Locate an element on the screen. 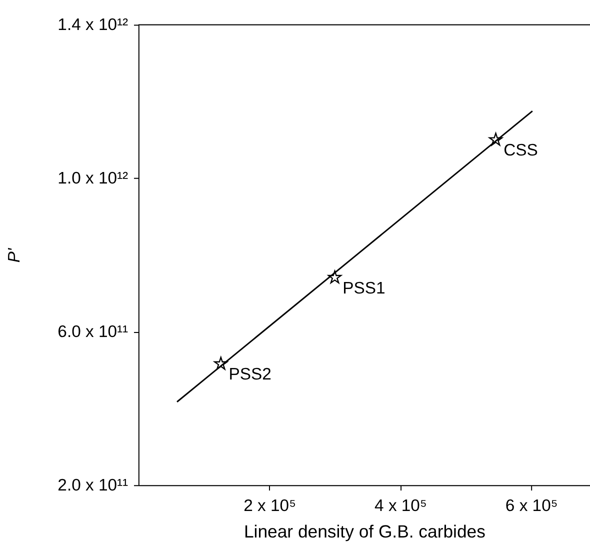 The width and height of the screenshot is (590, 555). annotation: CSS is located at coordinates (521, 150).